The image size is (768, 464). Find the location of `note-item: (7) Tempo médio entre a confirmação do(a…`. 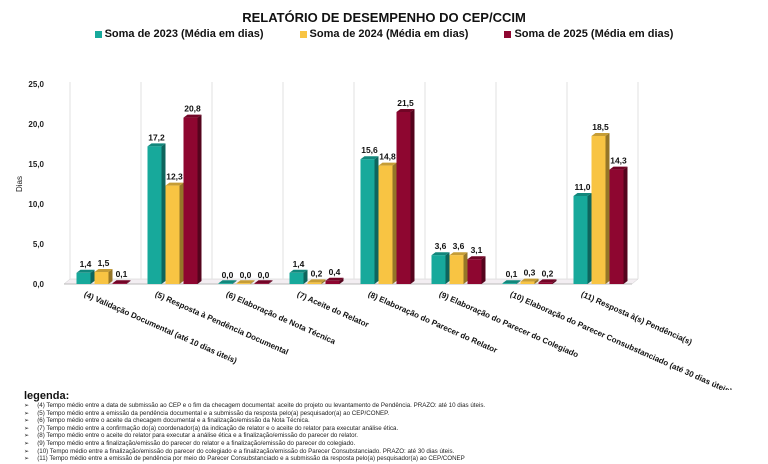

note-item: (7) Tempo médio entre a confirmação do(a… is located at coordinates (254, 429).